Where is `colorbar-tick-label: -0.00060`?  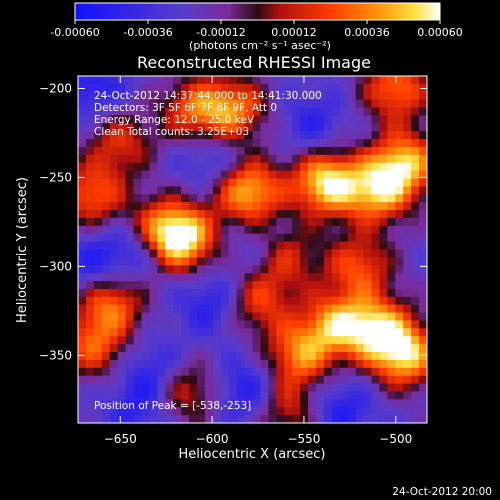
colorbar-tick-label: -0.00060 is located at coordinates (74, 32).